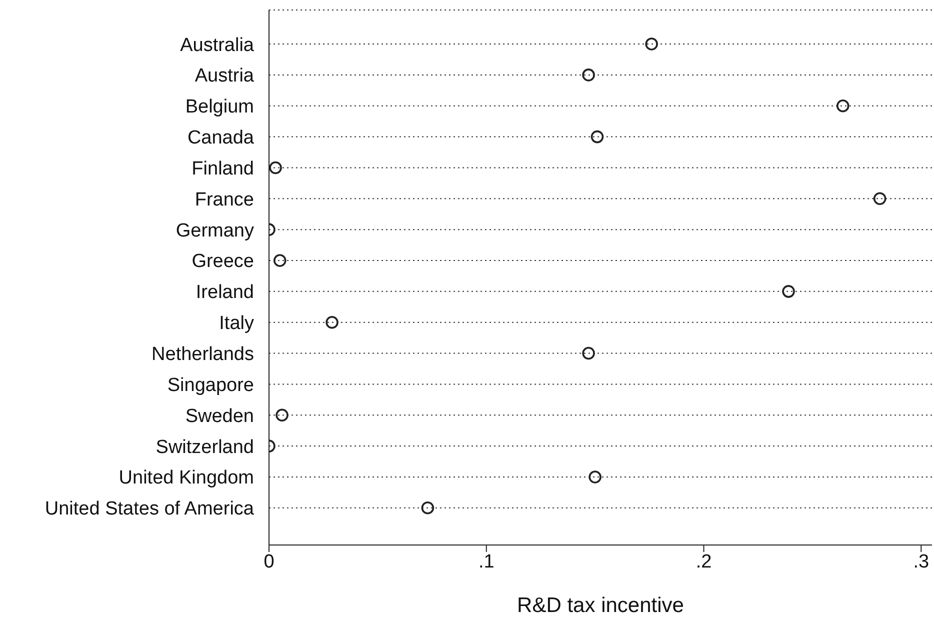  What do you see at coordinates (223, 169) in the screenshot?
I see `y-tick-label: Finland` at bounding box center [223, 169].